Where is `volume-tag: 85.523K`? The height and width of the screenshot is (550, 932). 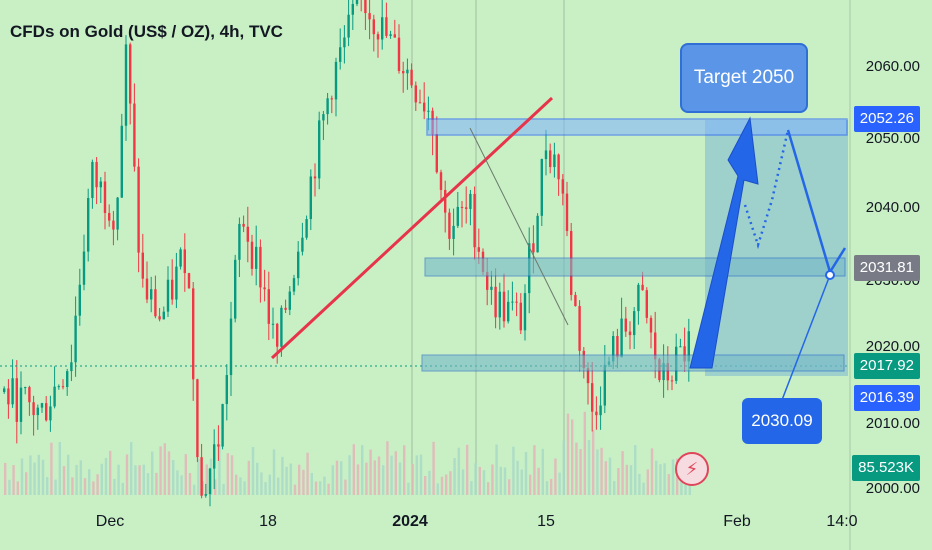
volume-tag: 85.523K is located at coordinates (886, 468).